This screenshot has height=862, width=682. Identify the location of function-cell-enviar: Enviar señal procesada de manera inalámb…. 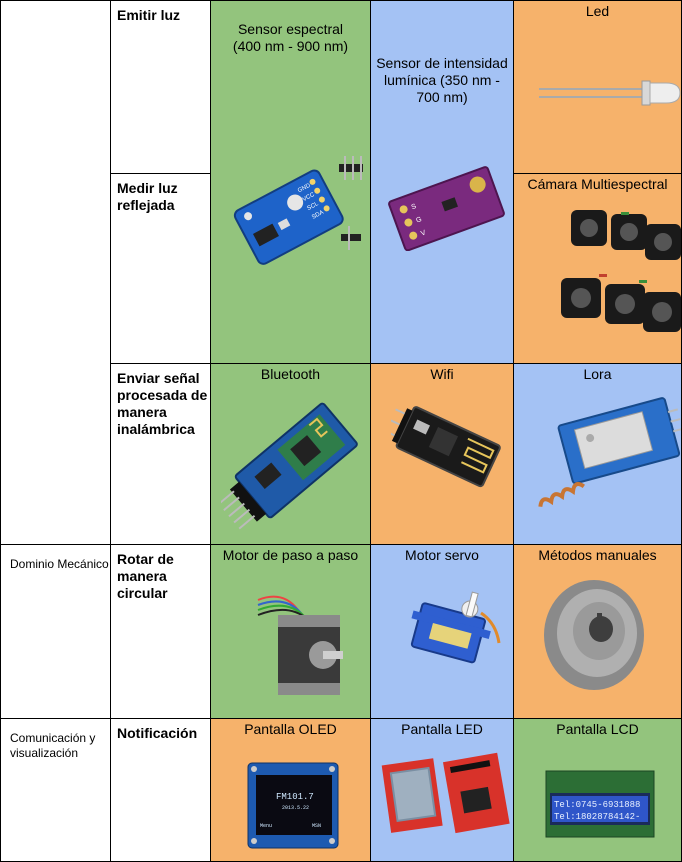
(161, 454).